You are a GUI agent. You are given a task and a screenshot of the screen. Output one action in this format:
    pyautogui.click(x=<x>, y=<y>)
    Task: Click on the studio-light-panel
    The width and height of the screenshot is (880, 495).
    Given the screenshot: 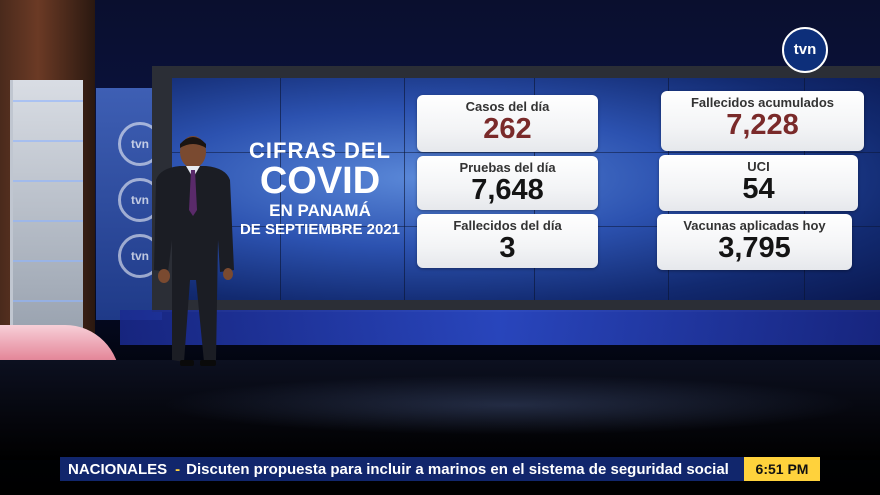 What is the action you would take?
    pyautogui.click(x=46, y=205)
    